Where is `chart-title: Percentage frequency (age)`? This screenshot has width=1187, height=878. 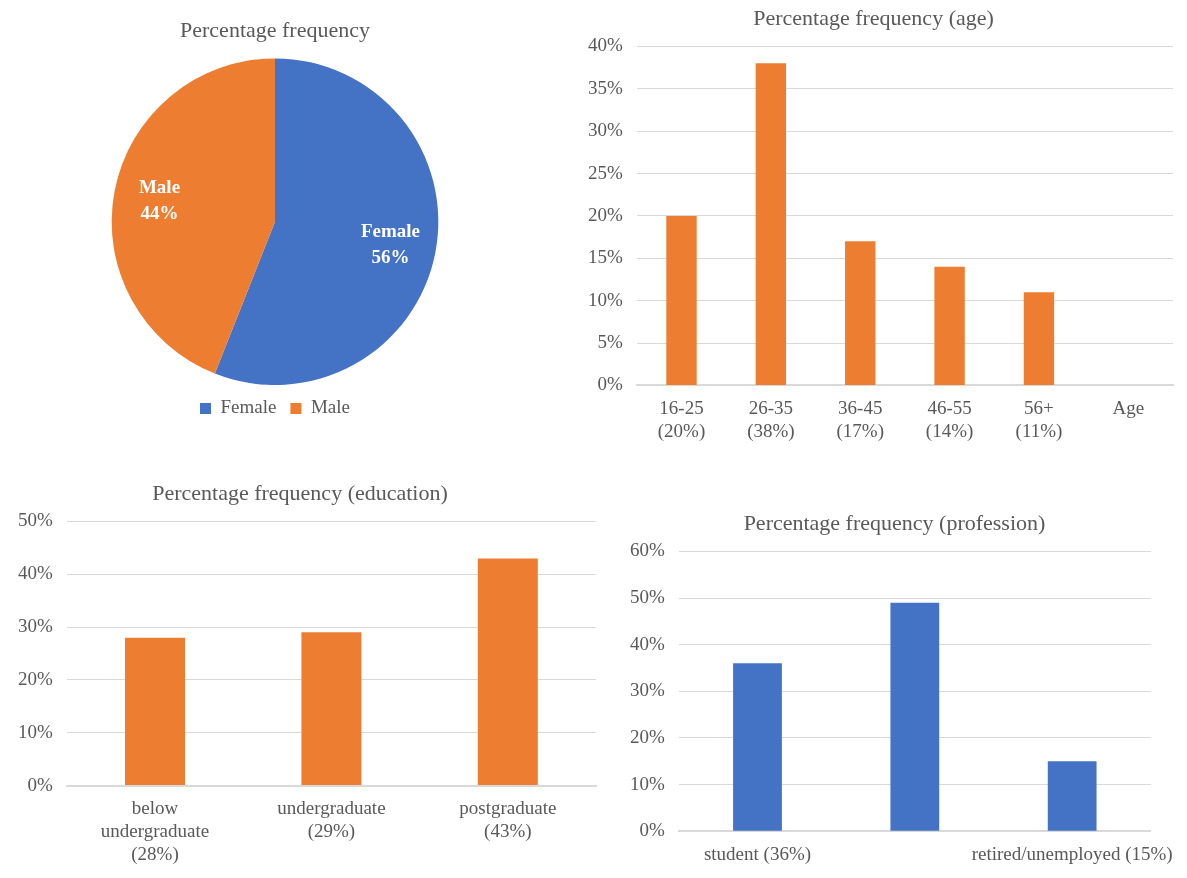 chart-title: Percentage frequency (age) is located at coordinates (873, 17).